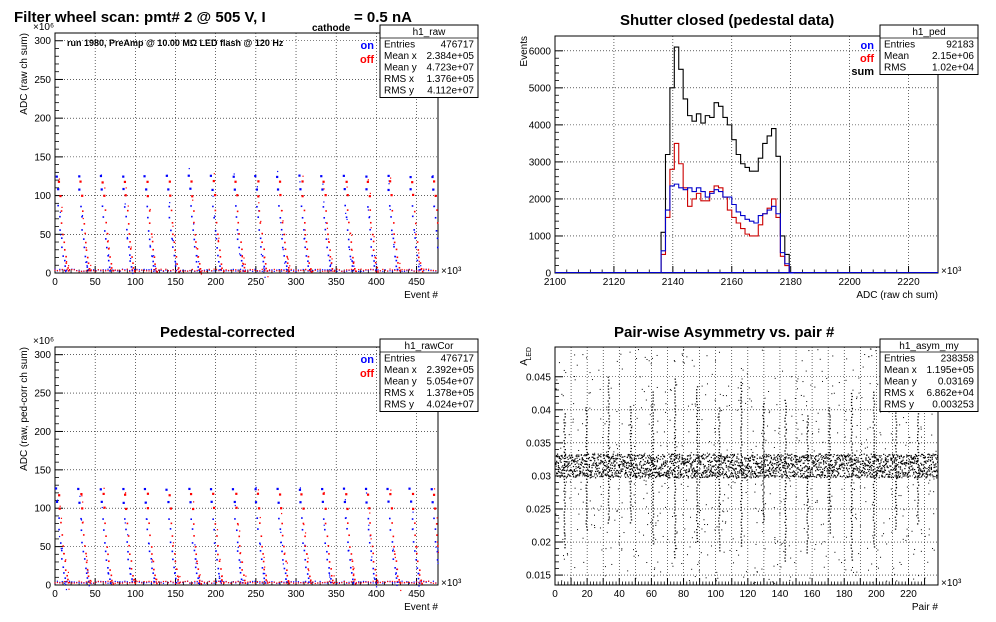 This screenshot has height=622, width=996. I want to click on x-tick-label: 160, so click(812, 594).